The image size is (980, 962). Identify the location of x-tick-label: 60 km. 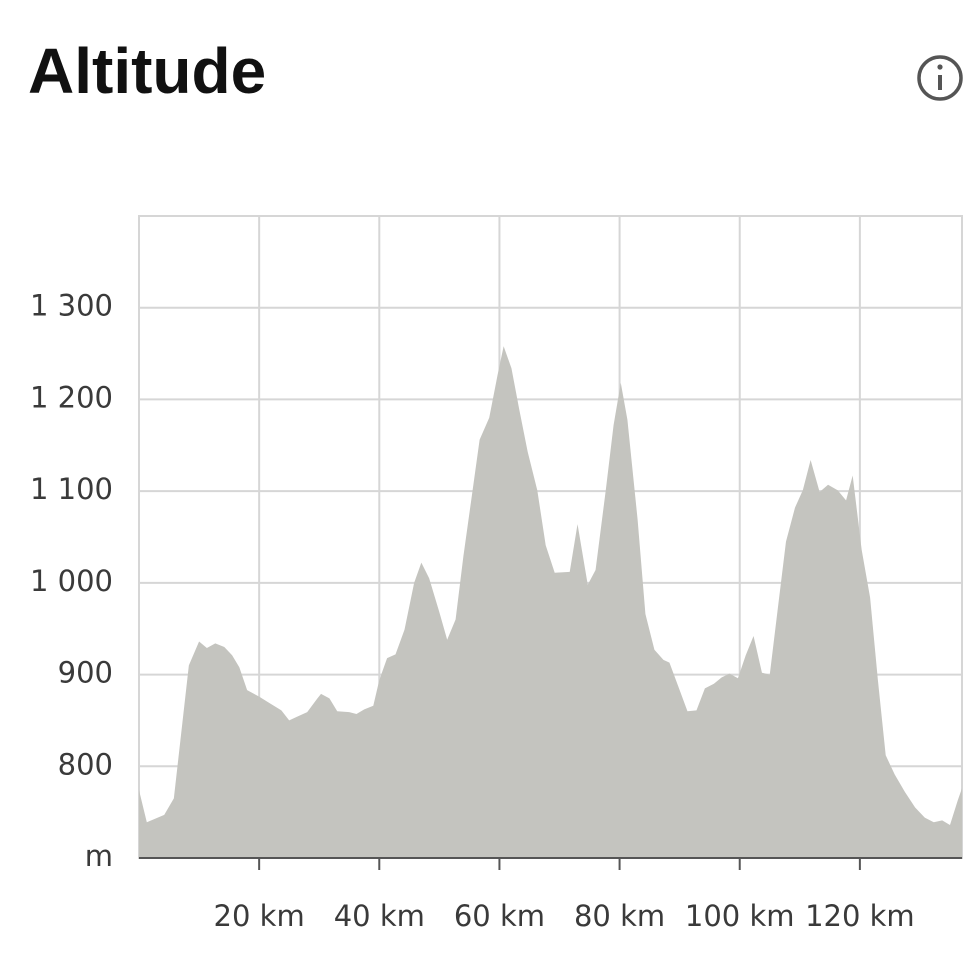
(499, 916).